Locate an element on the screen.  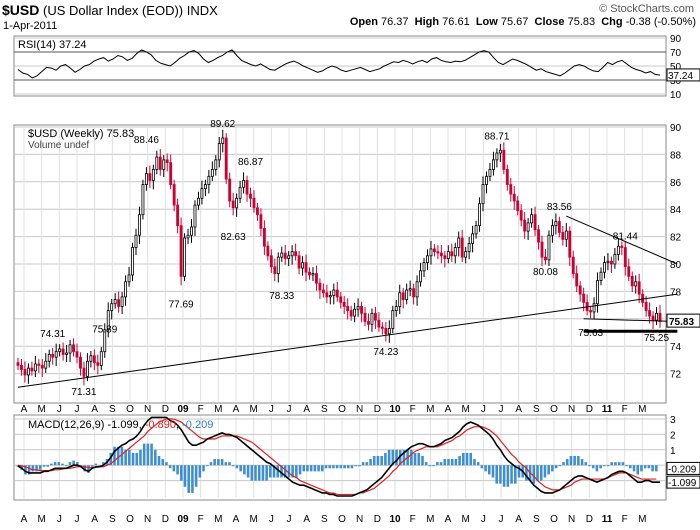
high-value: 76.61 is located at coordinates (456, 22).